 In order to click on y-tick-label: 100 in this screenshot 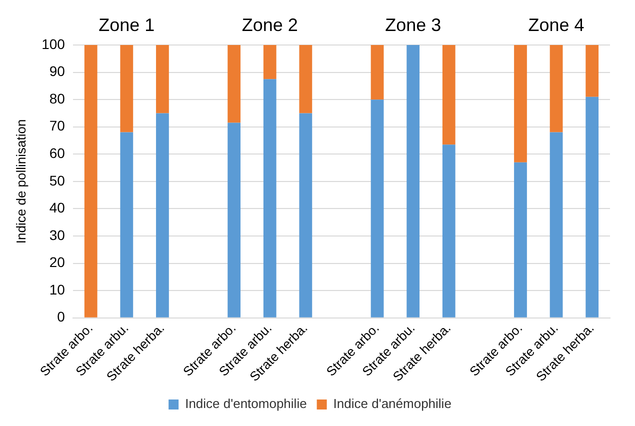, I will do `click(54, 44)`.